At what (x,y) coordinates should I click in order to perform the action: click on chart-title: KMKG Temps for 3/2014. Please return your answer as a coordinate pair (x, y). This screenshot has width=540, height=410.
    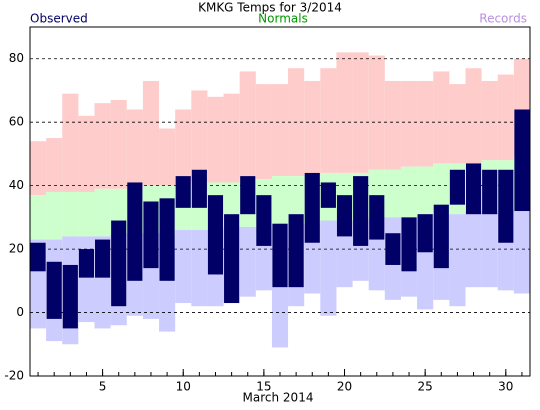
    Looking at the image, I should click on (270, 8).